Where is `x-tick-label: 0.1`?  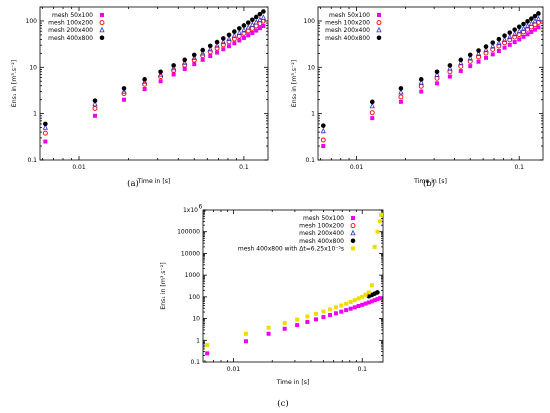
x-tick-label: 0.1 is located at coordinates (244, 167).